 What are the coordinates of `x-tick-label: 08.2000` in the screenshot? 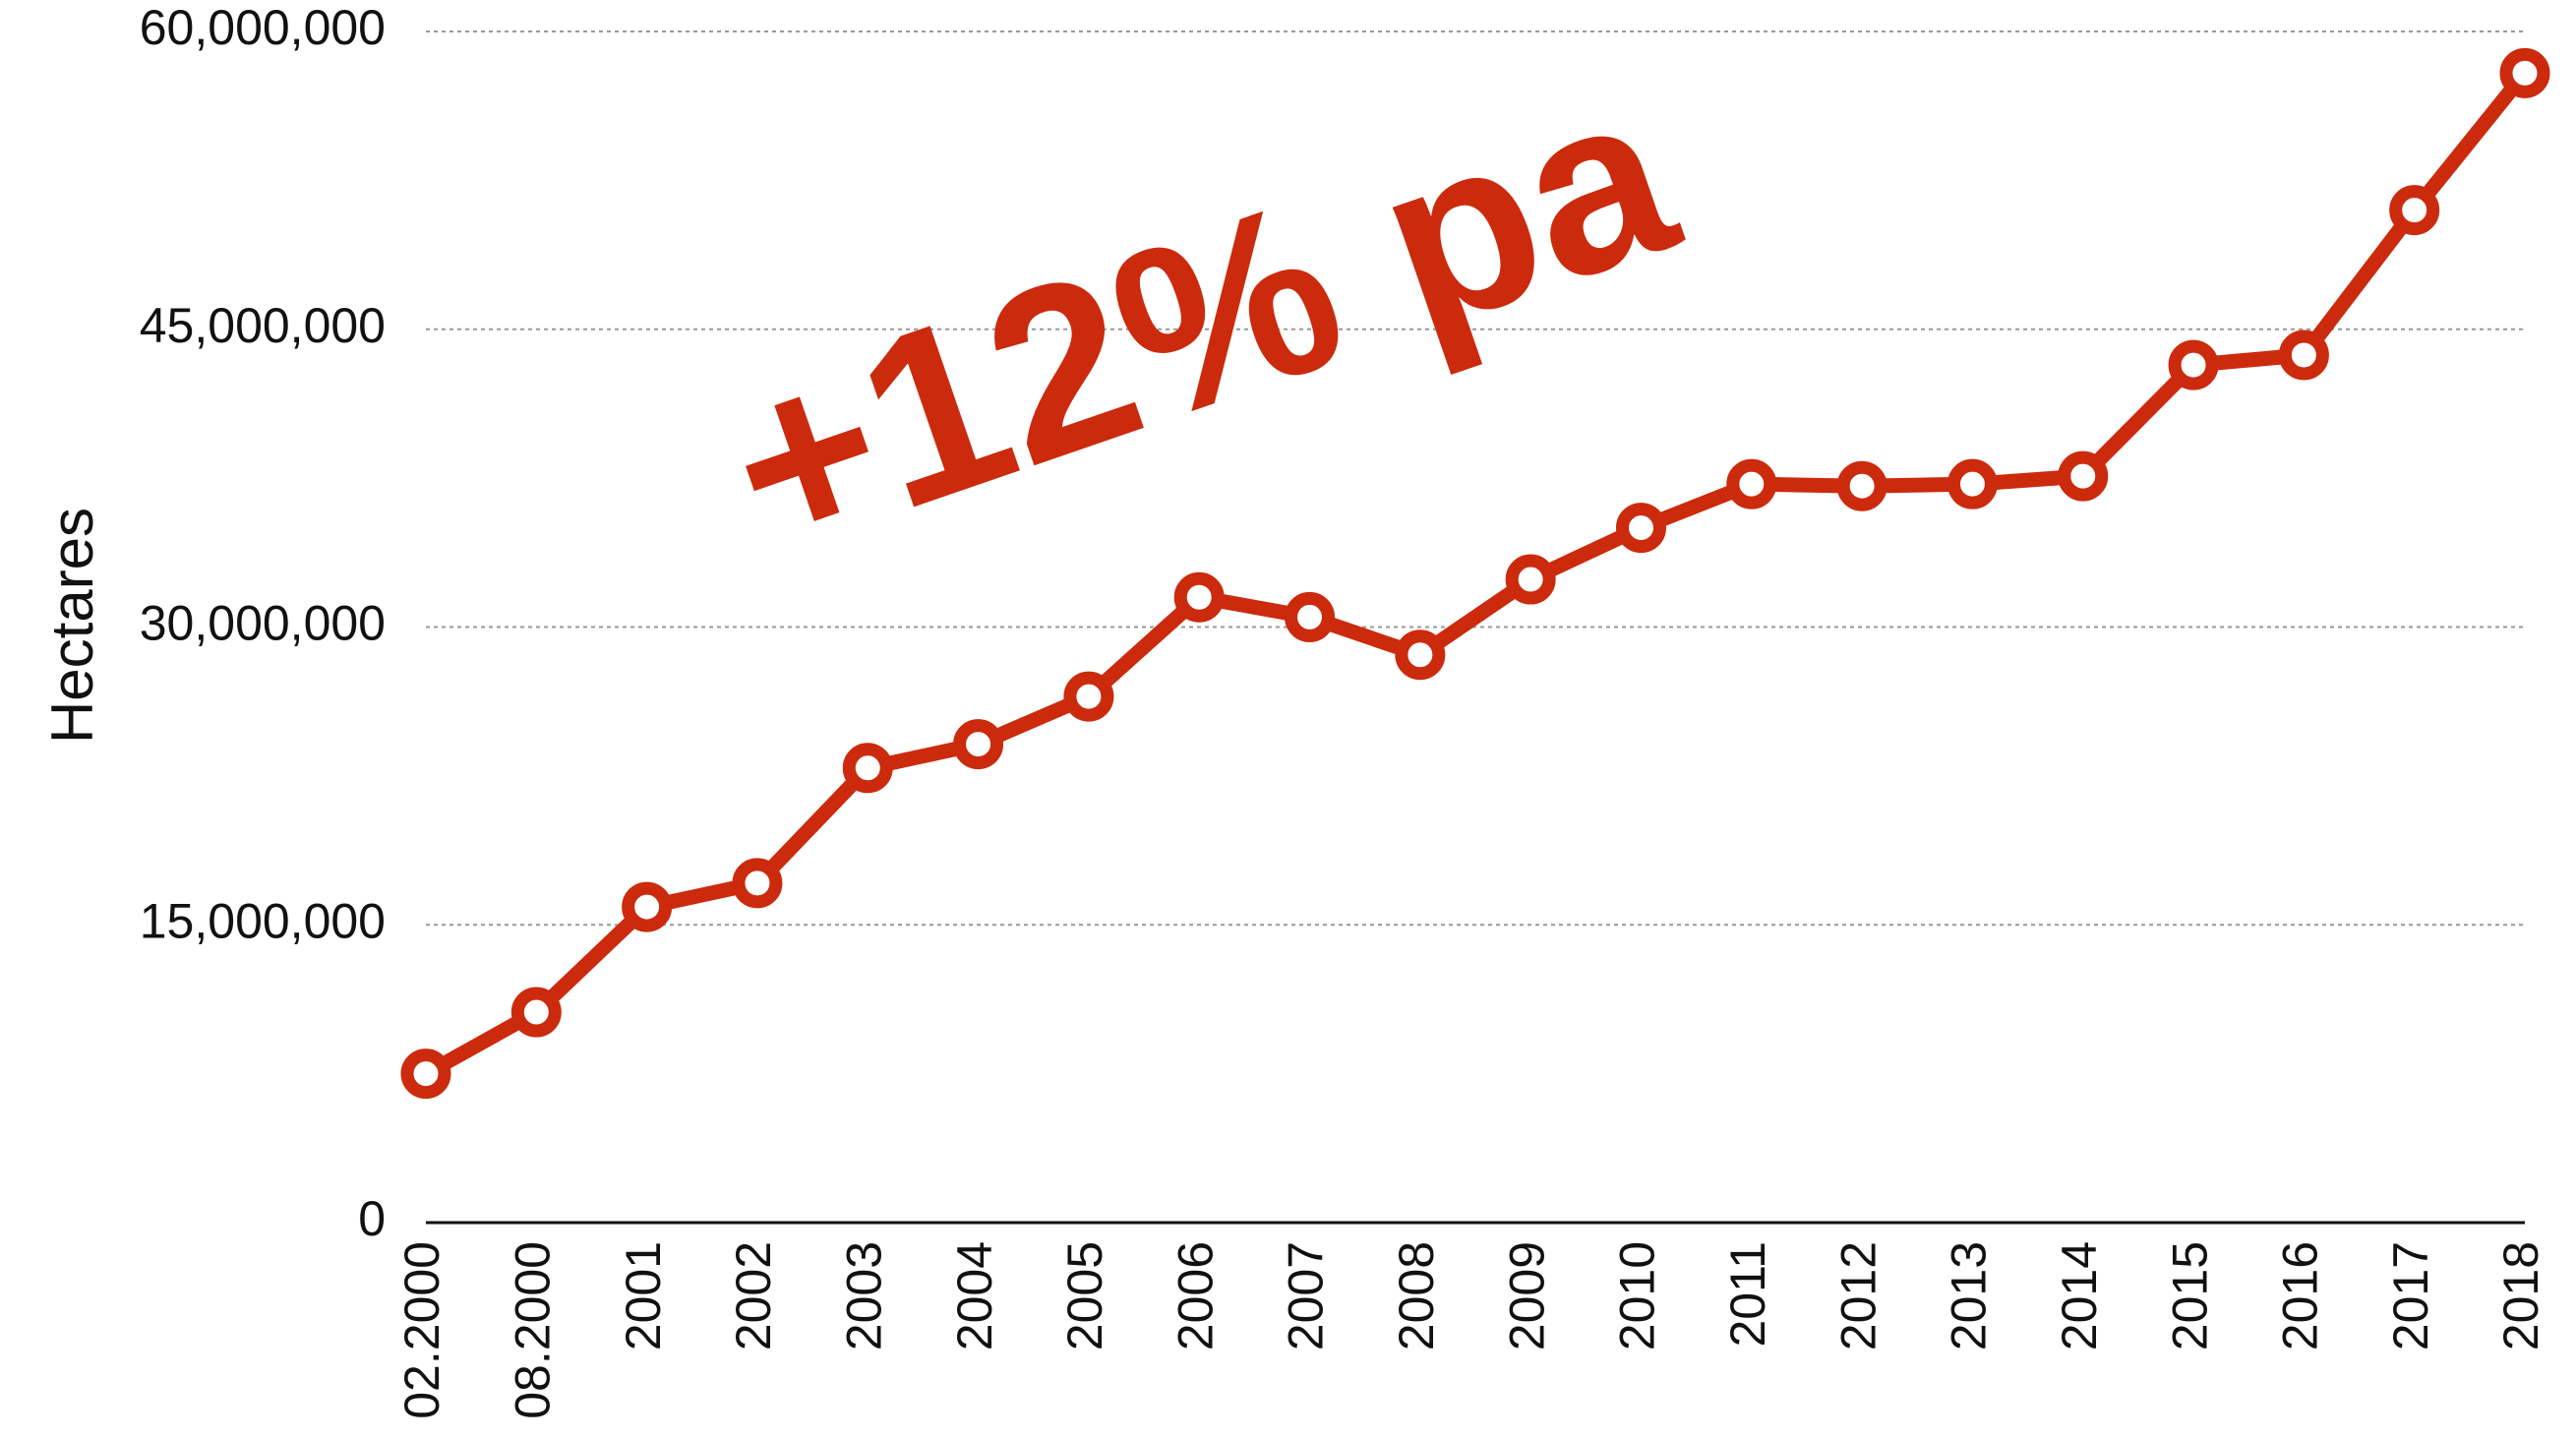 It's located at (534, 1330).